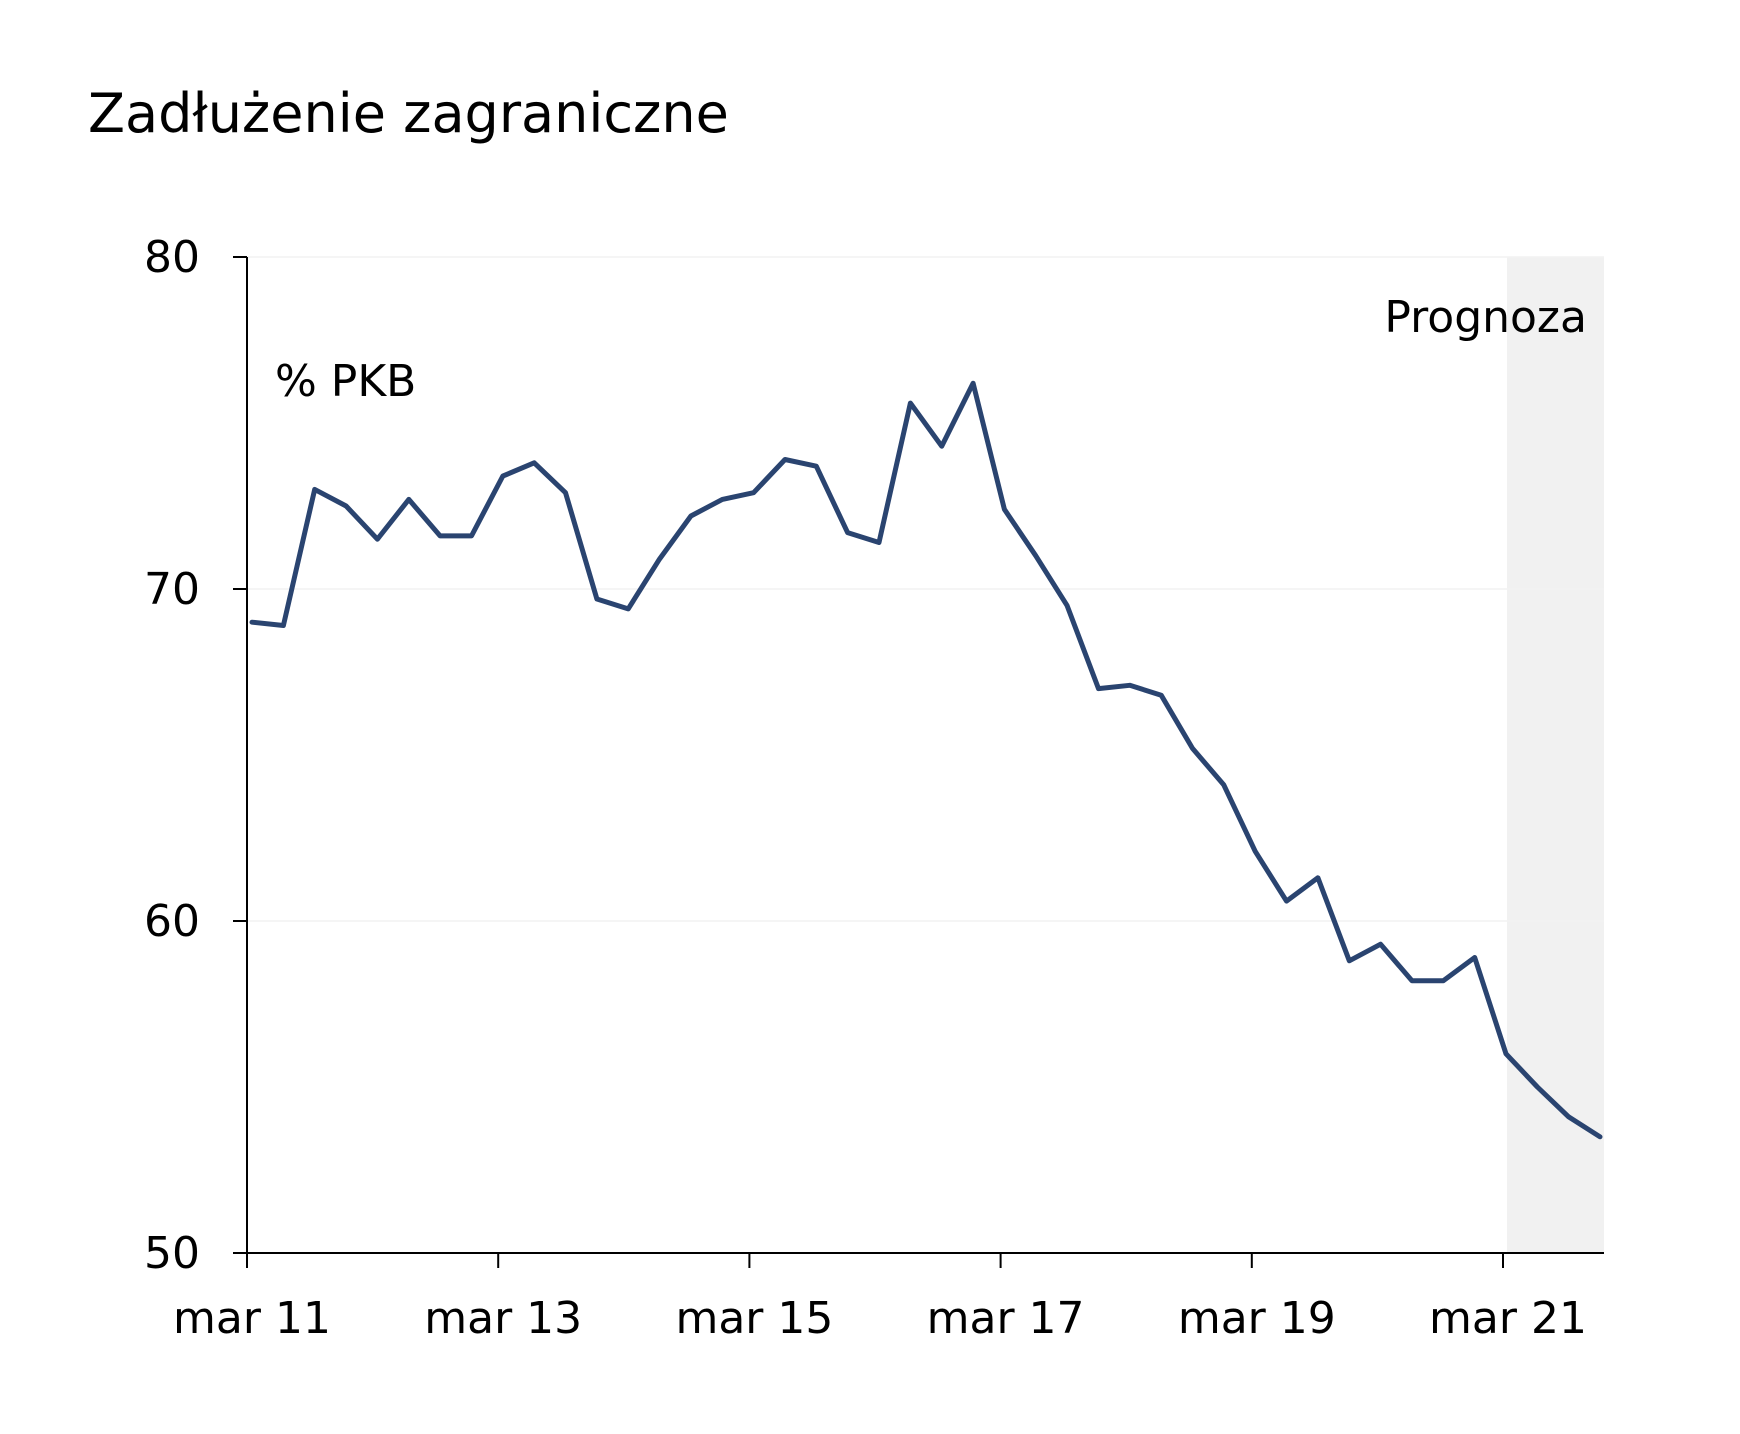 This screenshot has height=1434, width=1740. What do you see at coordinates (172, 921) in the screenshot?
I see `y-tick-label: 60` at bounding box center [172, 921].